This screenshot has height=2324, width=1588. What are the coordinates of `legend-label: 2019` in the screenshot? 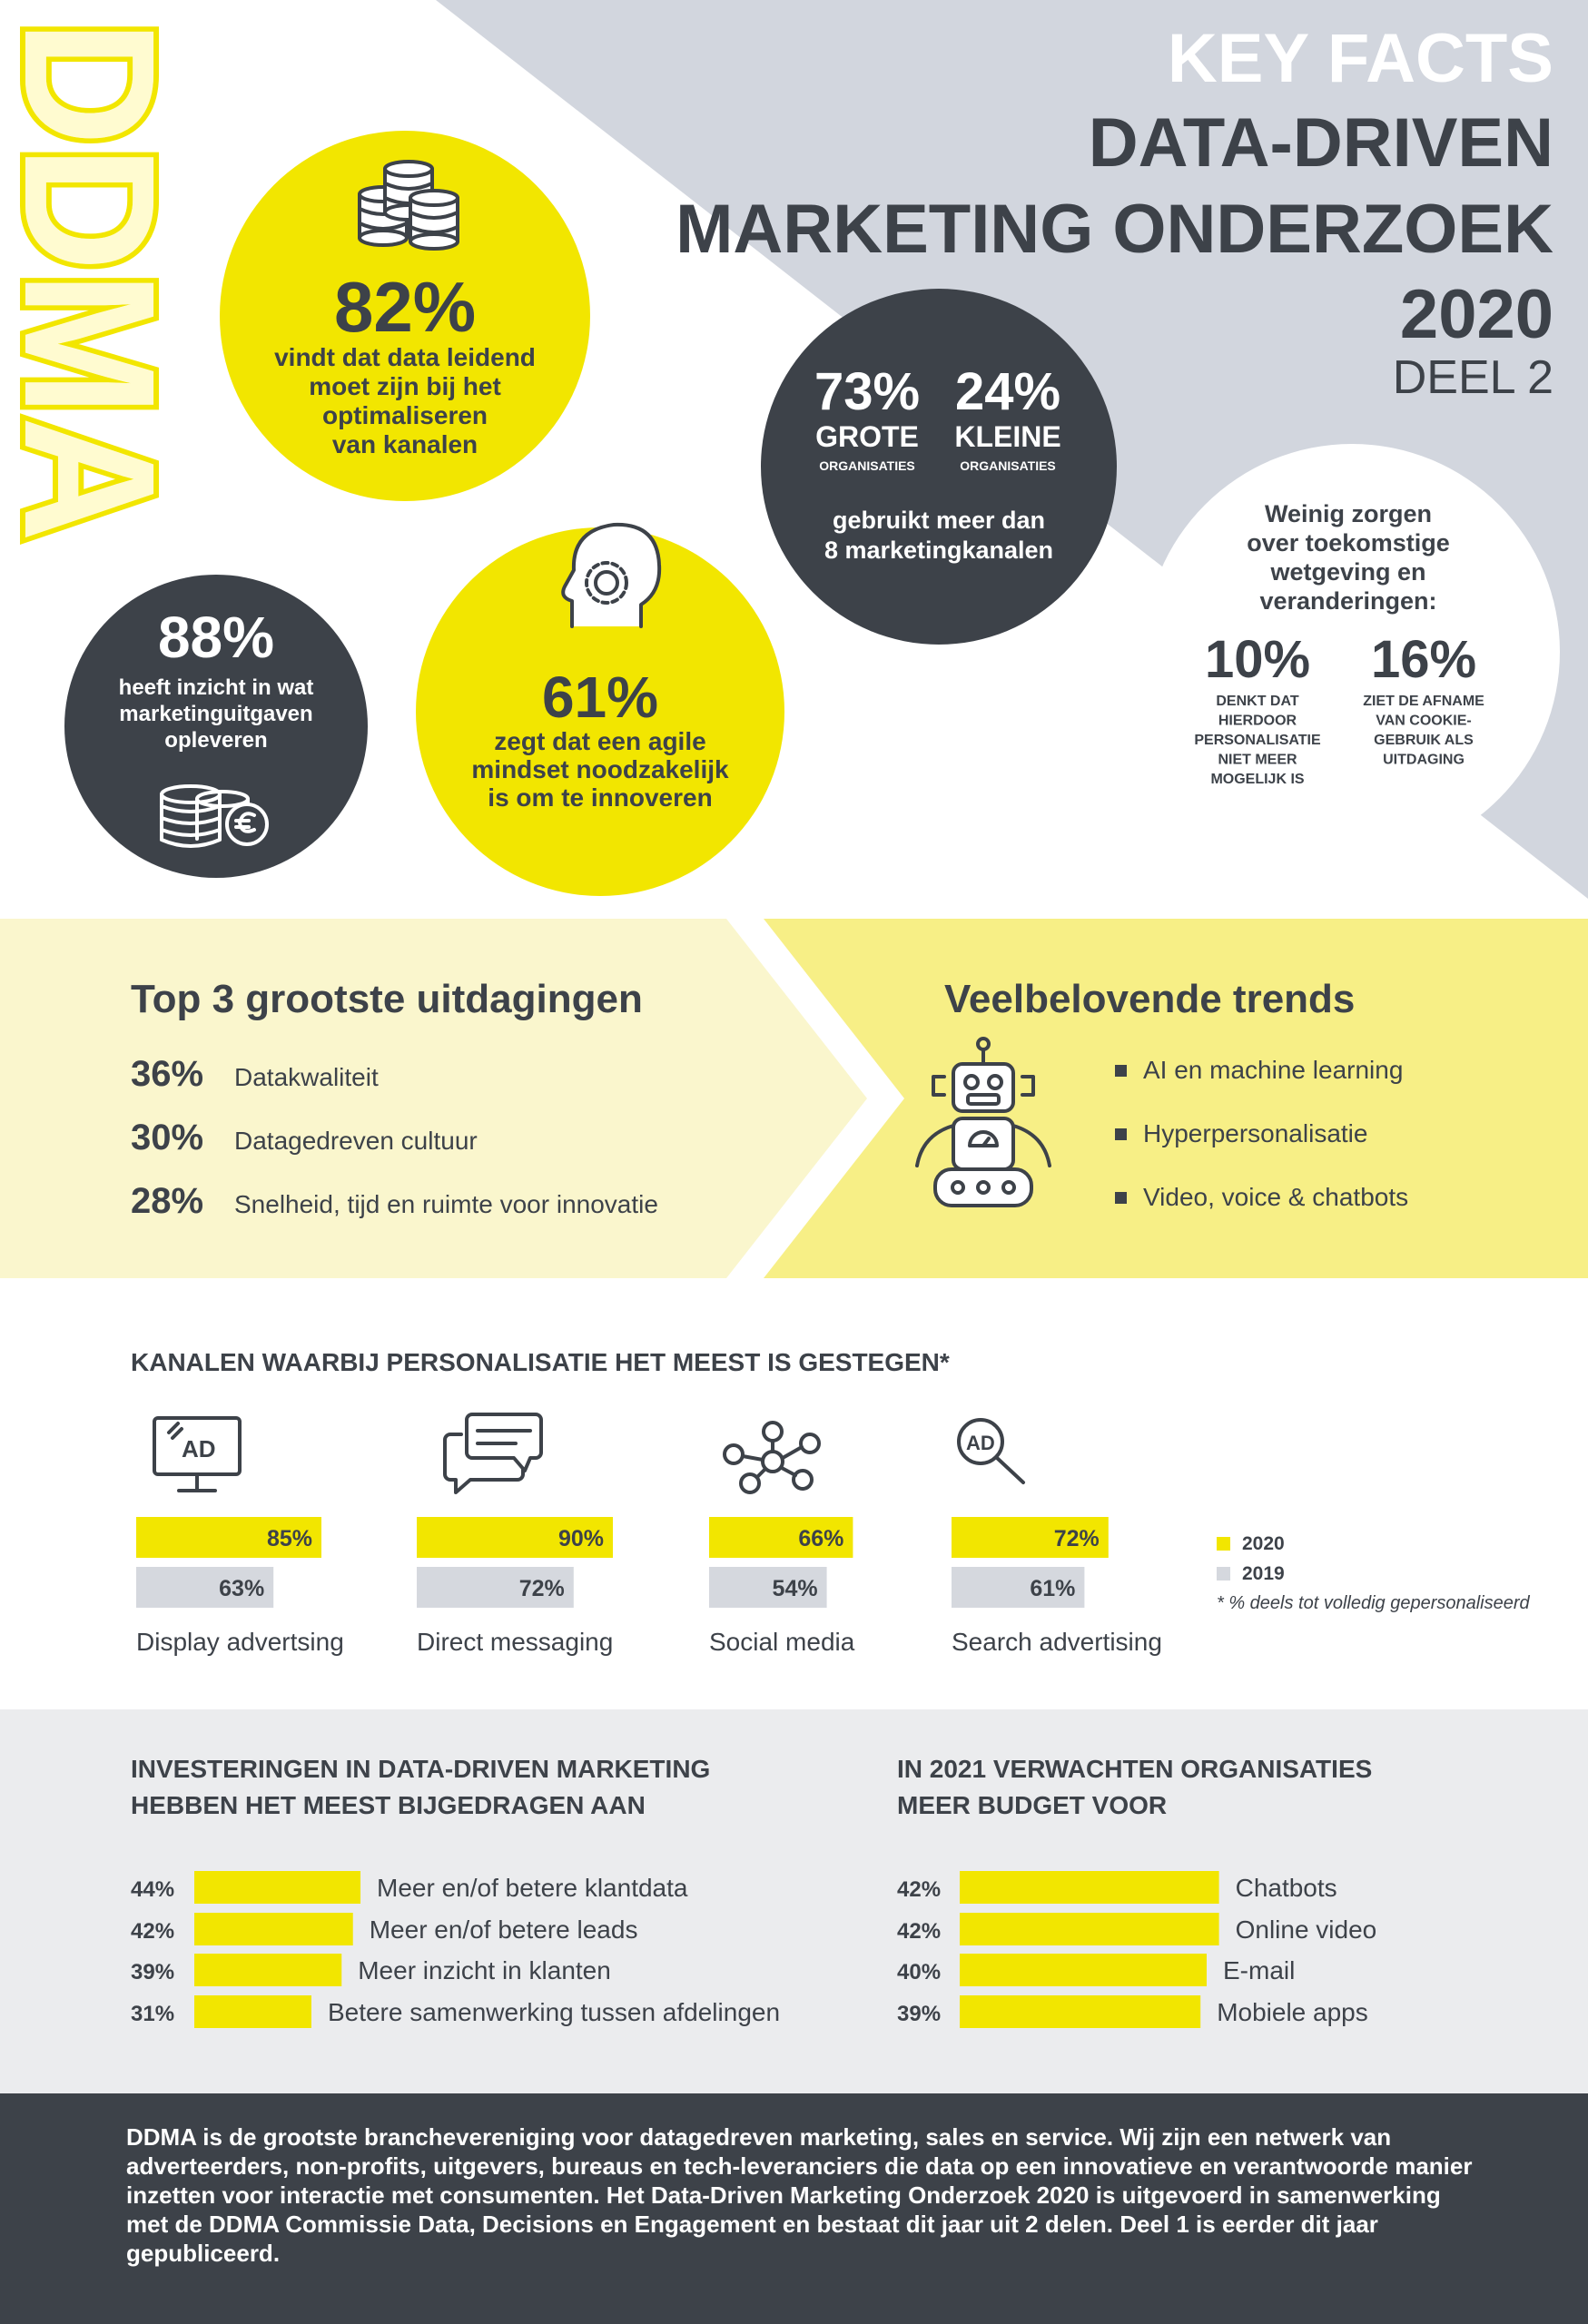 It's located at (1263, 1573).